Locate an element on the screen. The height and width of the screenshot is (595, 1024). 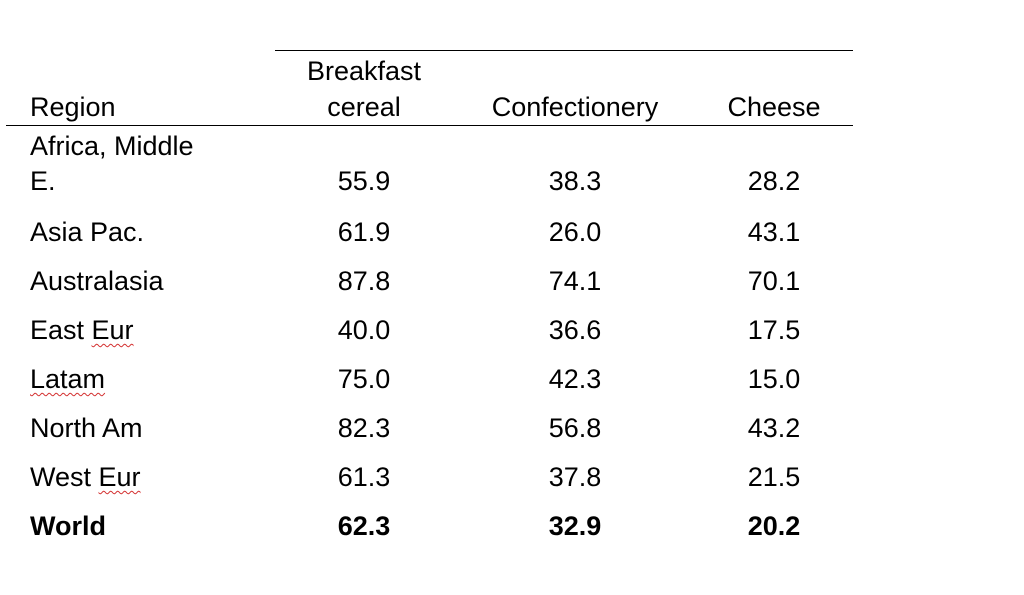
row-confectionery-value: 37.8 is located at coordinates (575, 477).